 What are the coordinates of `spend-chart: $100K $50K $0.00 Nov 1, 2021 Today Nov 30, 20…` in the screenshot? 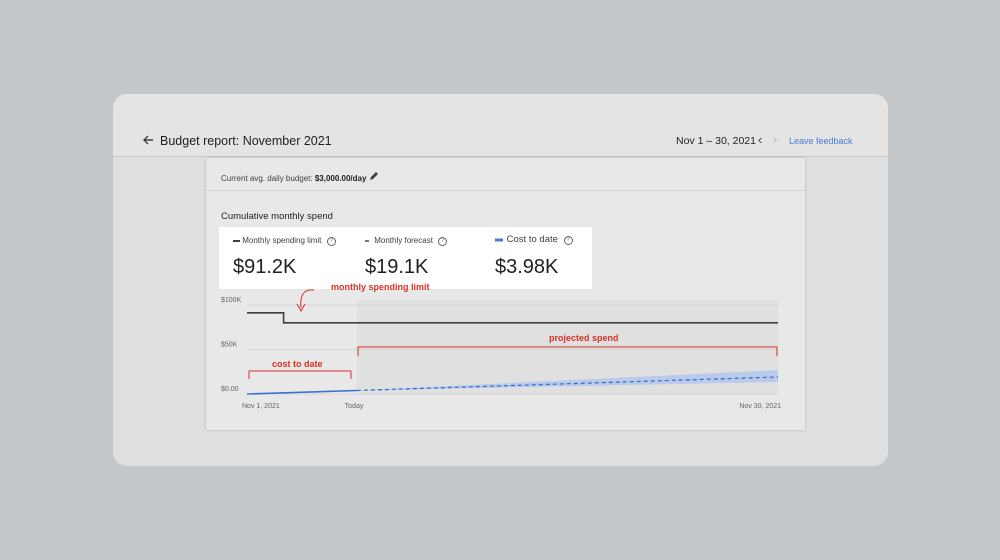 It's located at (501, 346).